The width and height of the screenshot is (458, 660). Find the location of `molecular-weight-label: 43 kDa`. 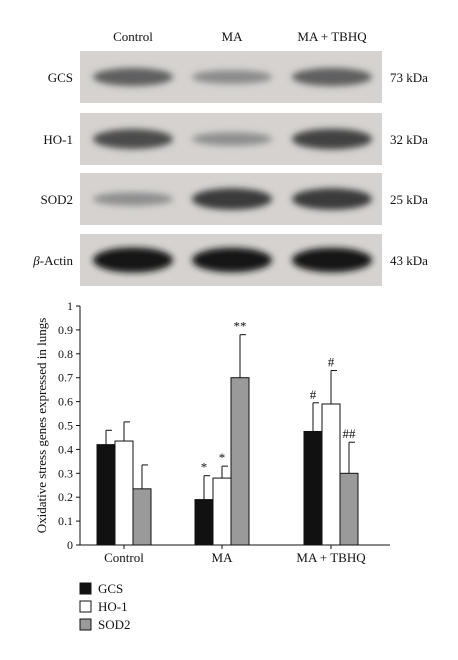

molecular-weight-label: 43 kDa is located at coordinates (409, 260).